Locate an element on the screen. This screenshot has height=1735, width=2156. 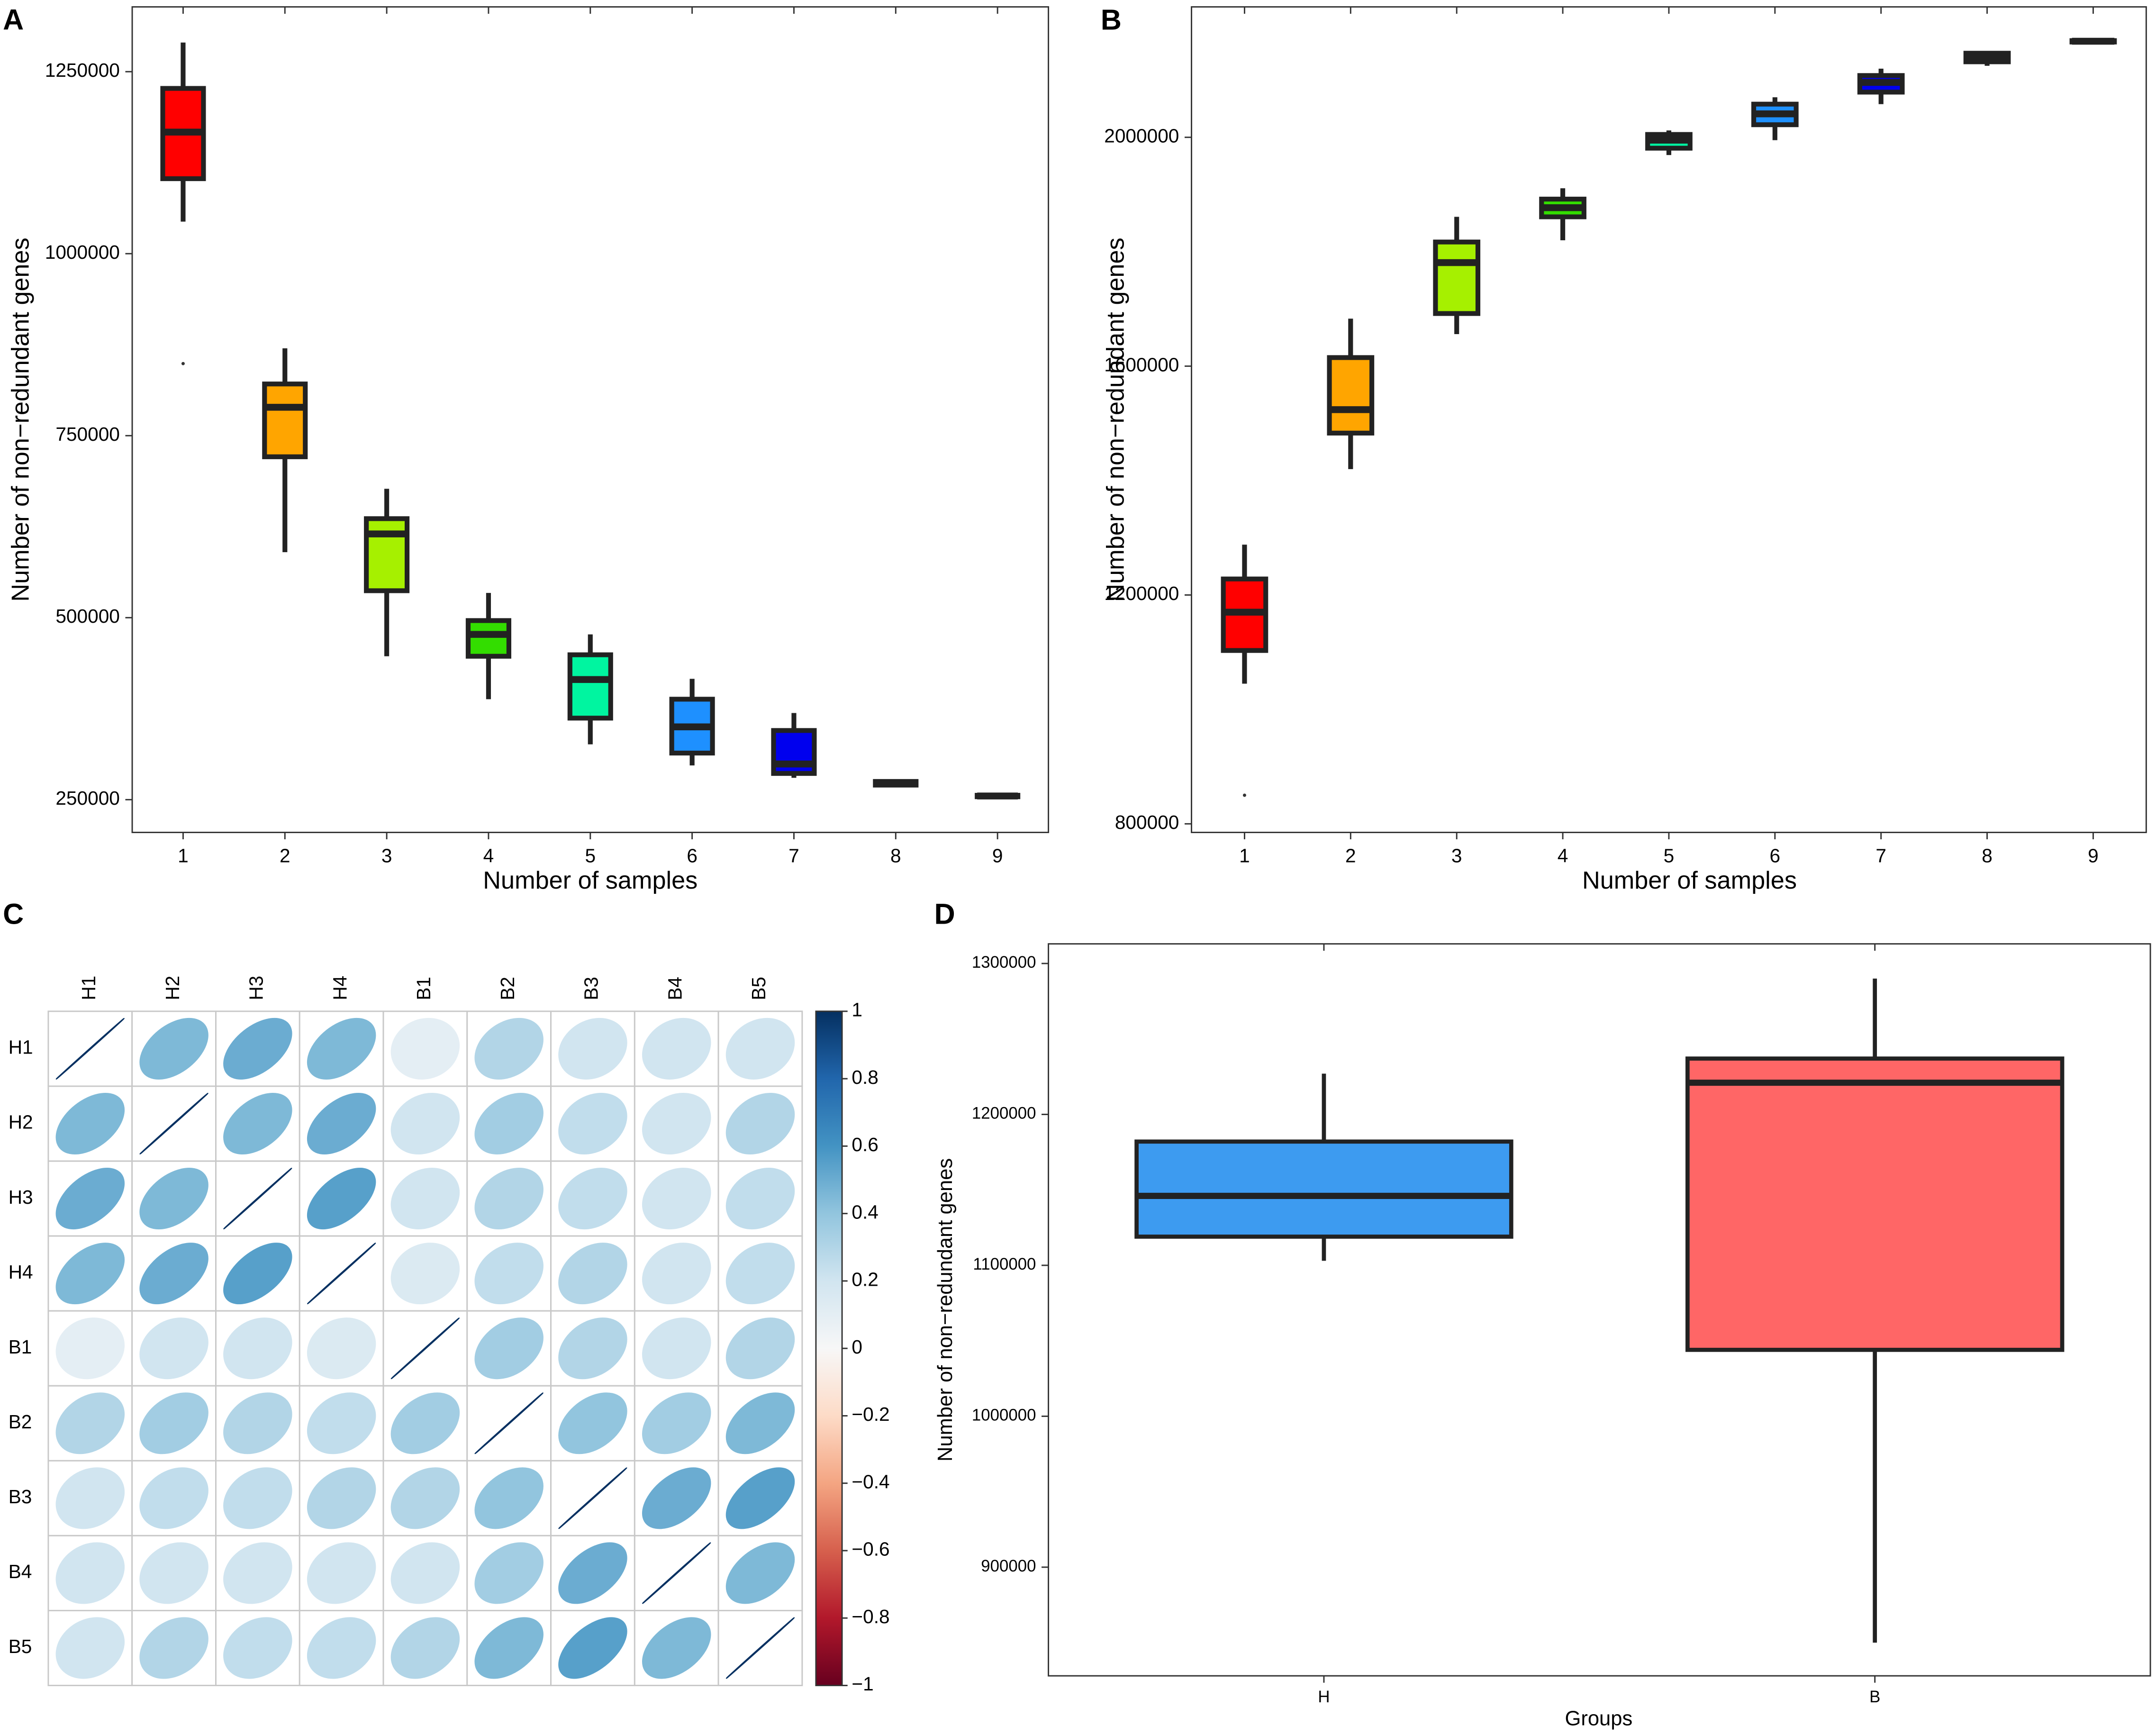
row-label: B3 is located at coordinates (20, 1497).